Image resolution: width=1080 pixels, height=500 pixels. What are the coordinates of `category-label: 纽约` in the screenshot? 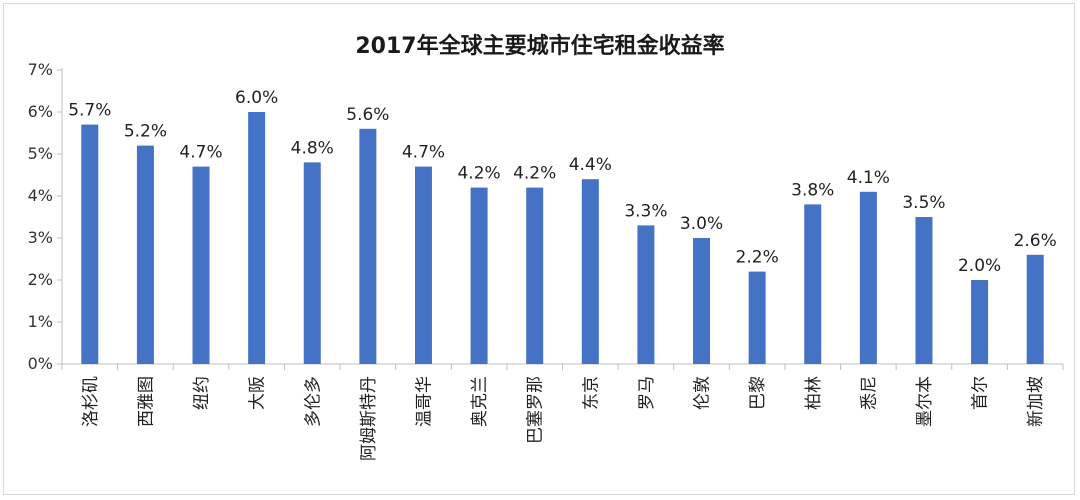 It's located at (202, 393).